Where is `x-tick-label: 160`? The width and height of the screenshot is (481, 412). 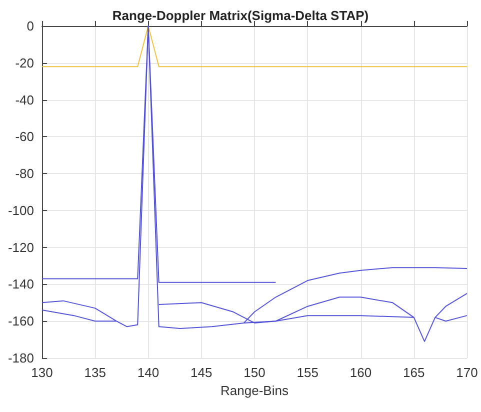
x-tick-label: 160 is located at coordinates (361, 372).